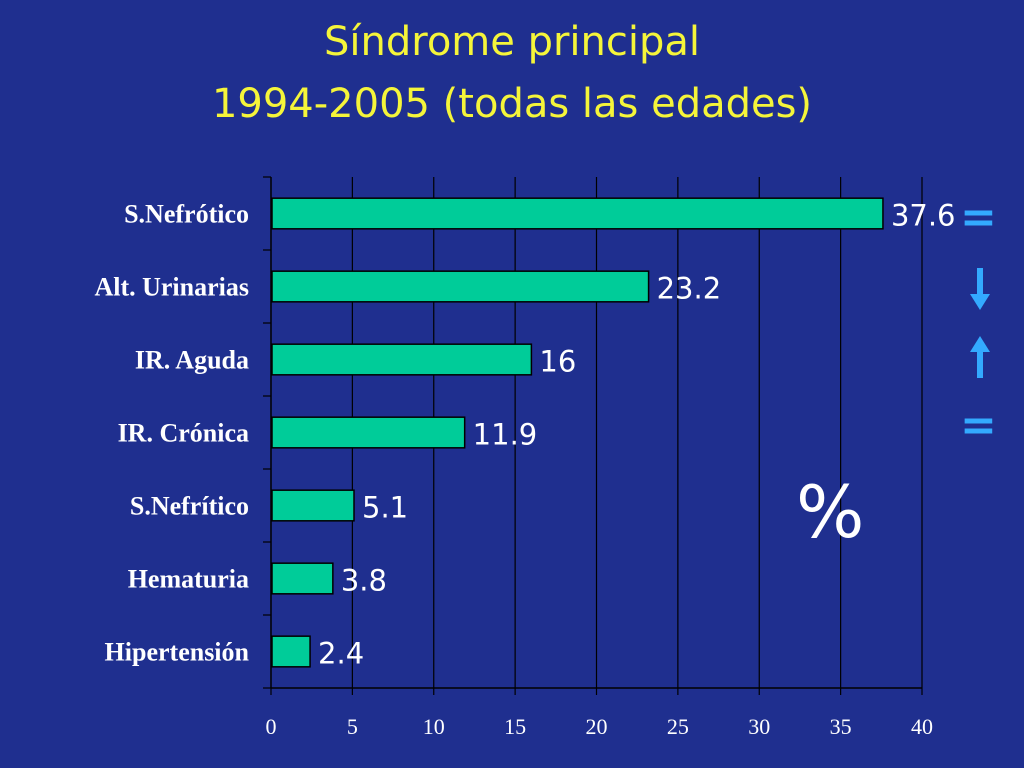 This screenshot has width=1024, height=768. I want to click on category-label: Hipertensión, so click(177, 652).